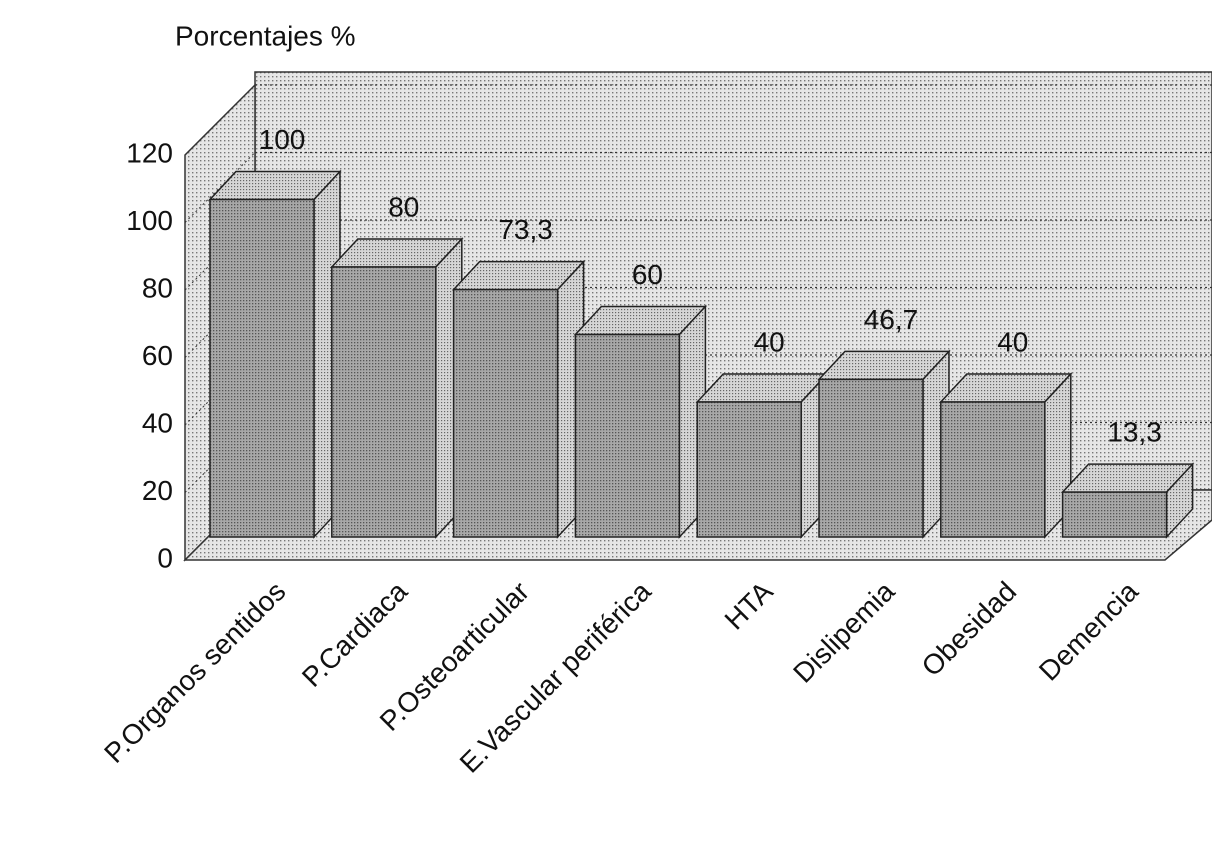 The width and height of the screenshot is (1212, 846). Describe the element at coordinates (149, 220) in the screenshot. I see `y-tick-label: 100` at that location.